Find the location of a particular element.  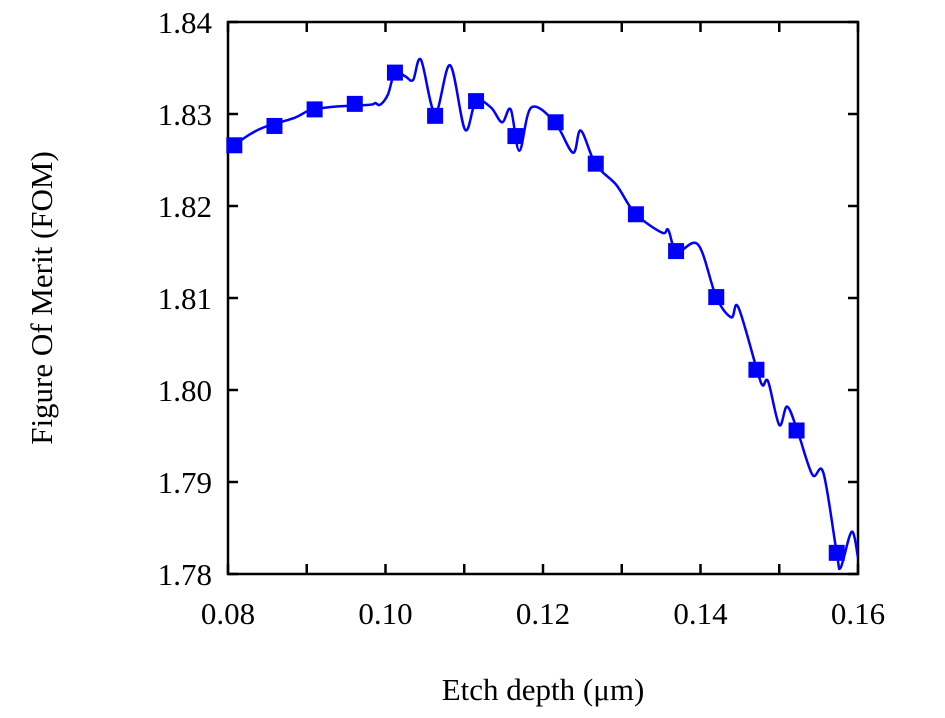

y-tick-labels: 1.78 1.79 1.80 1.81 1.82 1.83 1.84 is located at coordinates (185, 298).